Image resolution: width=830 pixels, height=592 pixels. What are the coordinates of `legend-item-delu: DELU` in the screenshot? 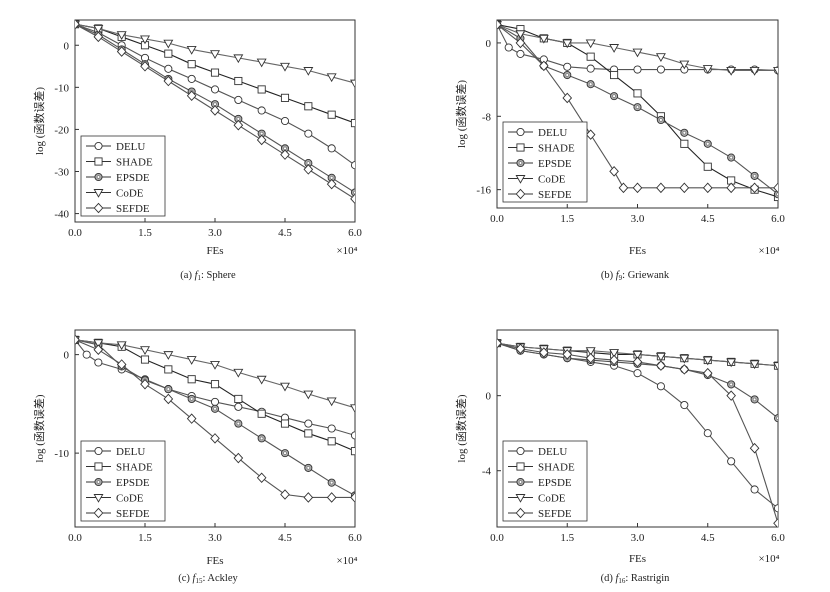 It's located at (537, 452).